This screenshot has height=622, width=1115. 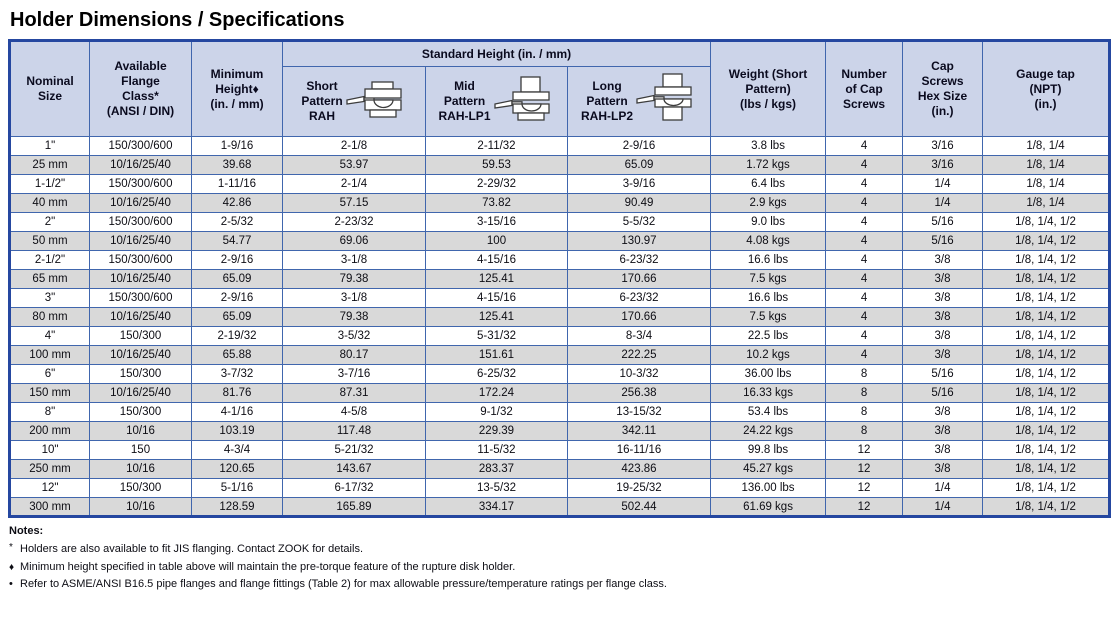 I want to click on table-cell: 2-9/16, so click(x=639, y=146).